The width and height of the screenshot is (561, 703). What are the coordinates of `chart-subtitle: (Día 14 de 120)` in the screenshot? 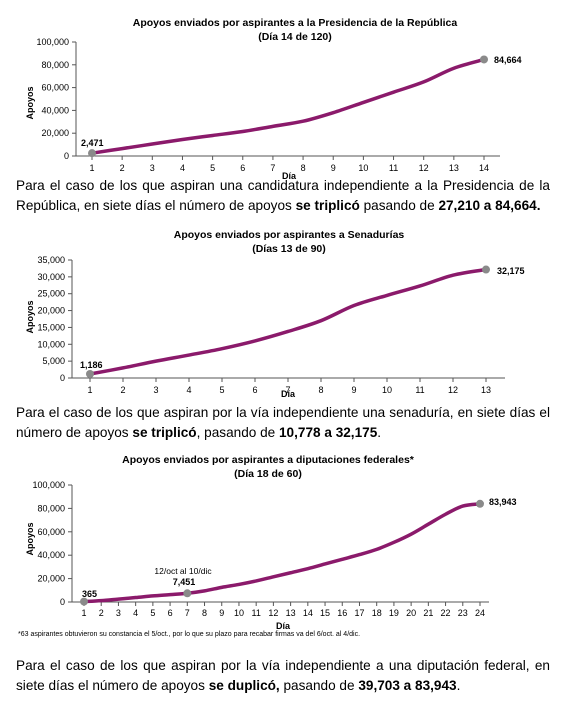 It's located at (295, 37).